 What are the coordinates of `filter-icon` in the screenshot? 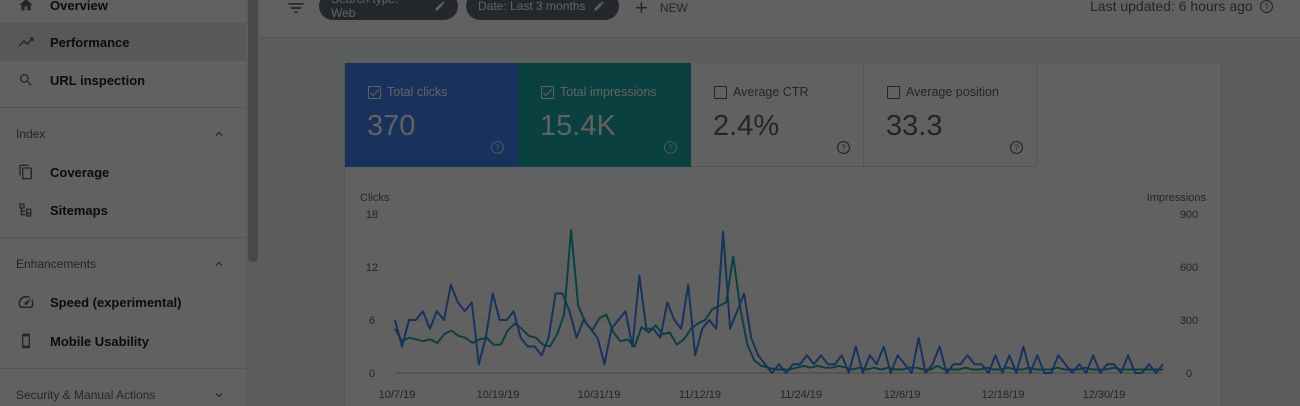 It's located at (296, 9).